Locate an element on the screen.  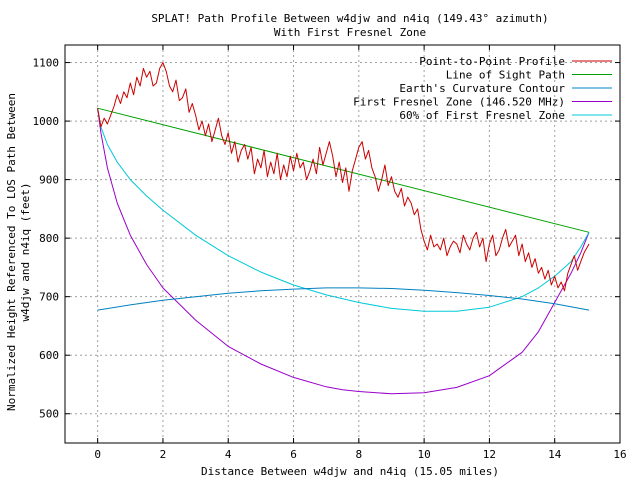
x-tick-label: 6 is located at coordinates (293, 454).